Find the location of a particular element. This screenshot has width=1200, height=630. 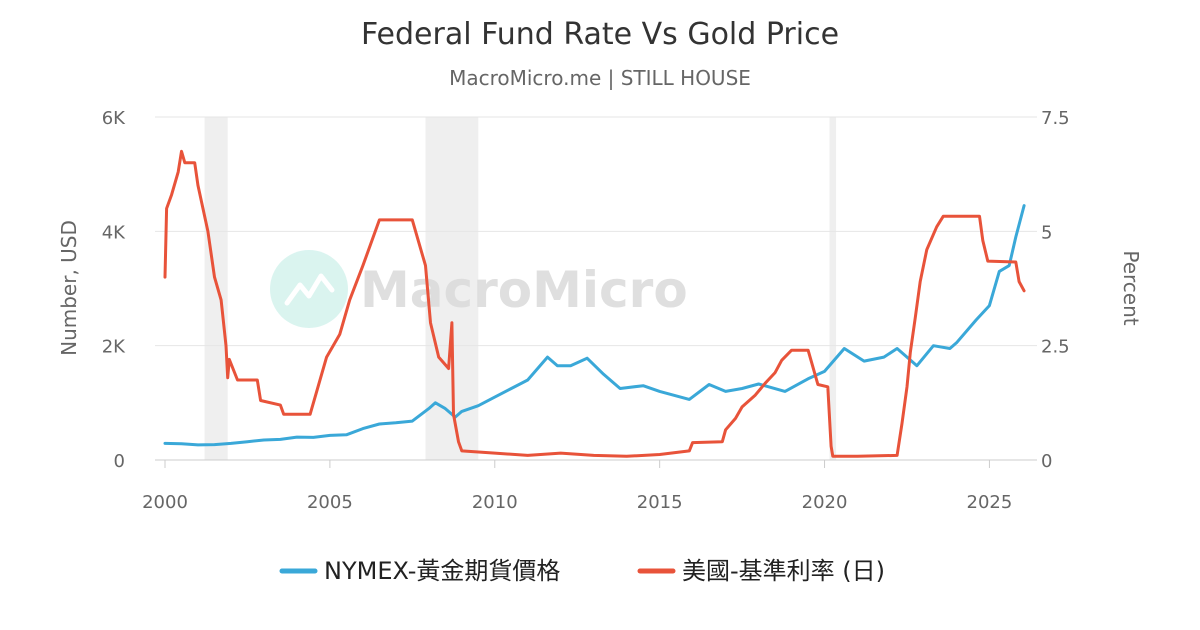

y-right-axis-title: Percent is located at coordinates (1131, 287).